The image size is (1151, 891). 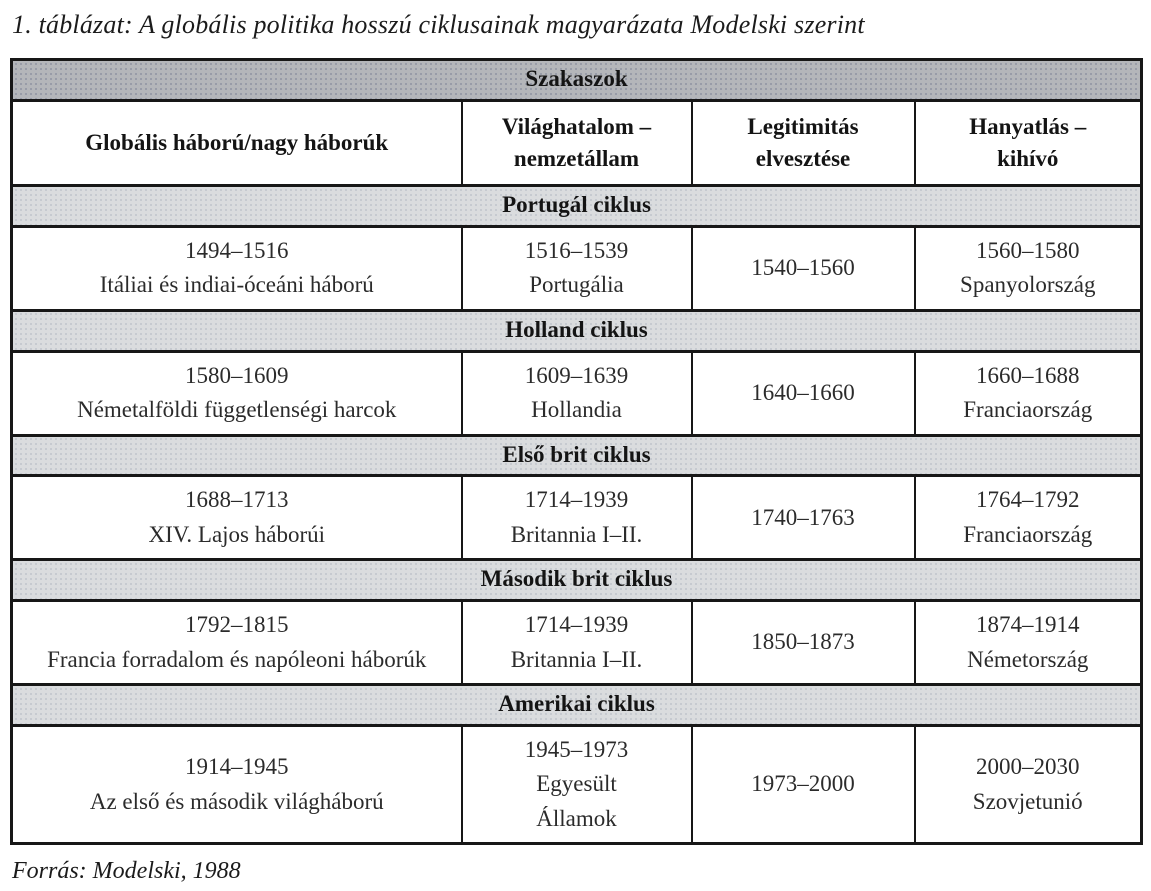 I want to click on section-band-row-dutch: Holland ciklus, so click(x=576, y=330).